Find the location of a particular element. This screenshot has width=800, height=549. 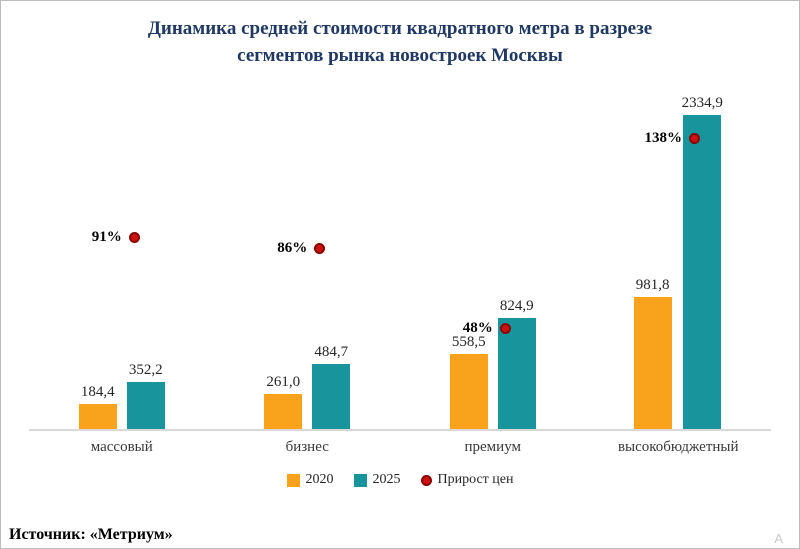

legend-dot-icon is located at coordinates (426, 480).